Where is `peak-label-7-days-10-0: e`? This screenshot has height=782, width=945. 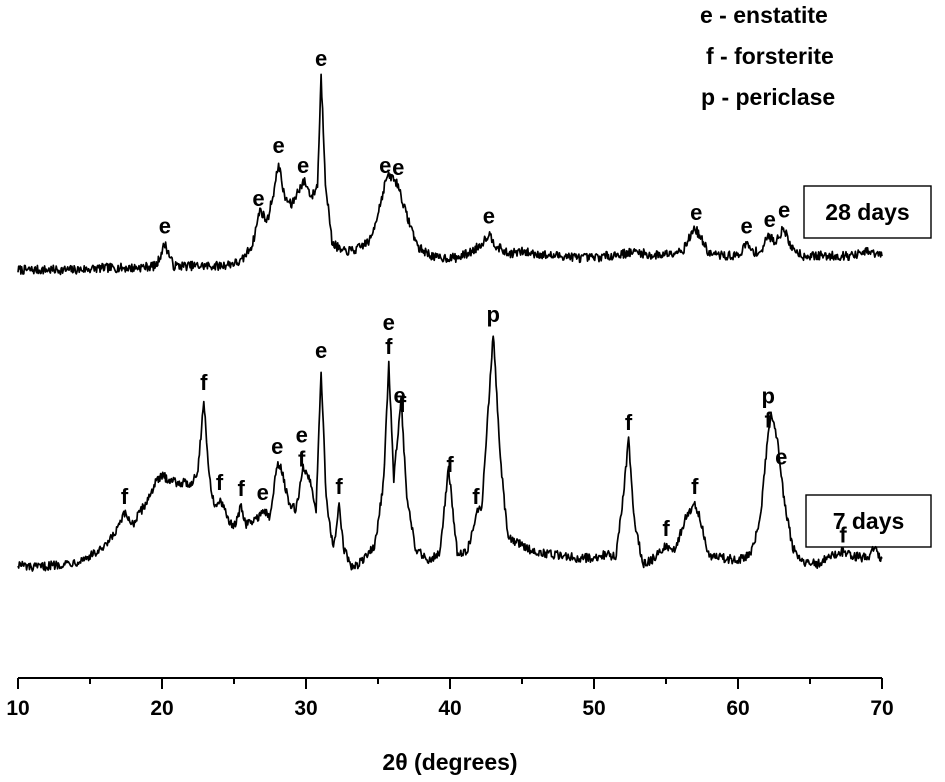
peak-label-7-days-10-0: e is located at coordinates (399, 395).